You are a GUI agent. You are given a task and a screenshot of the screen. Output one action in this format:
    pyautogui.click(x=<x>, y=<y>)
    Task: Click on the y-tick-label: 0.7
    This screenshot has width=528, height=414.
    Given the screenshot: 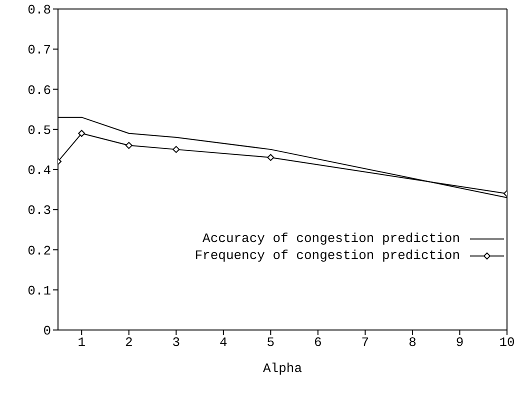 What is the action you would take?
    pyautogui.click(x=39, y=50)
    